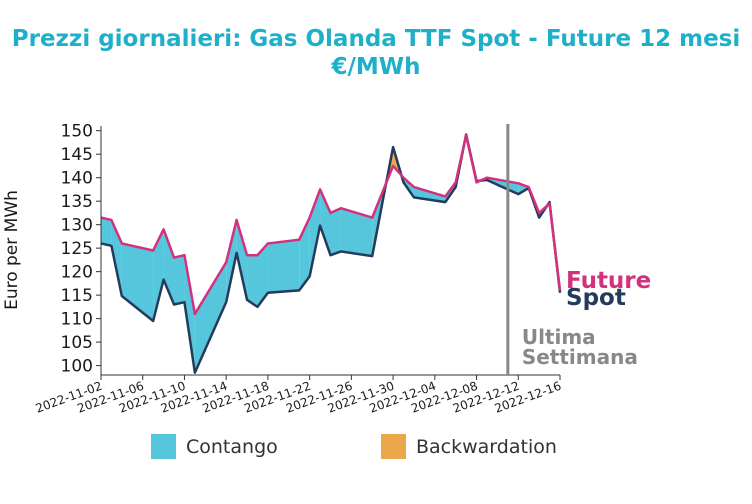 The width and height of the screenshot is (752, 504). I want to click on y-tick-label: 130, so click(77, 226).